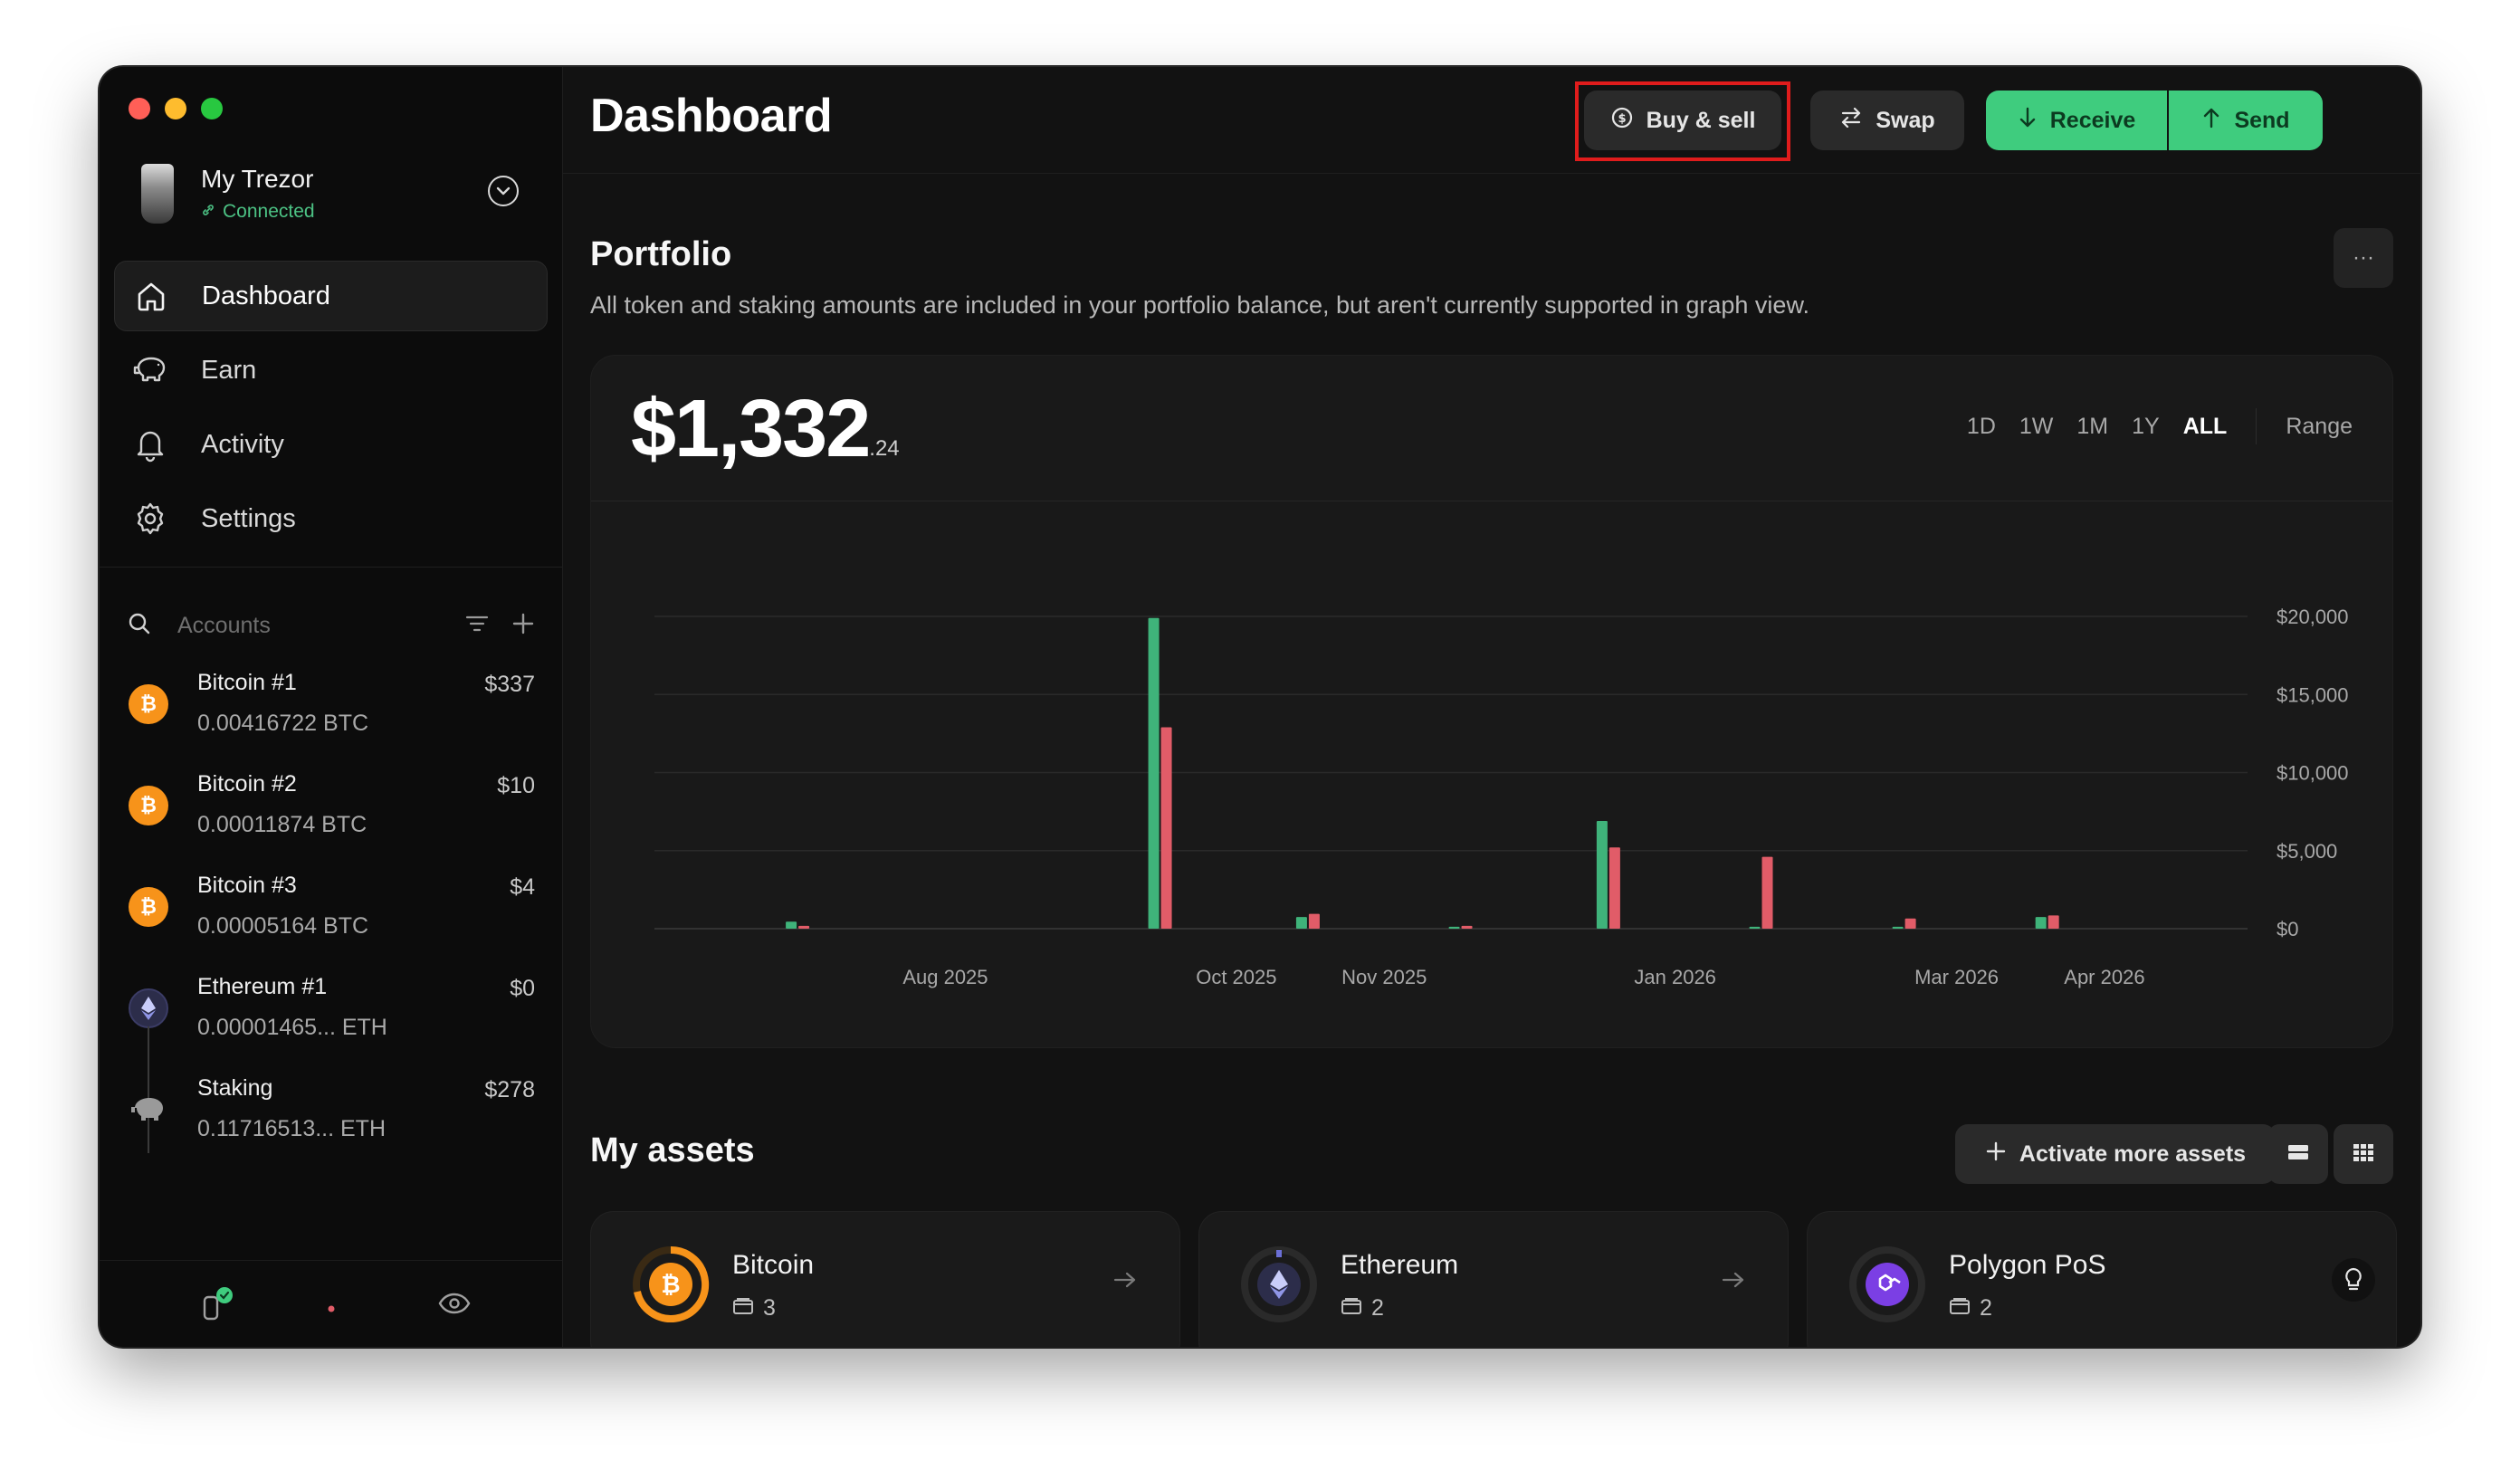 This screenshot has width=2520, height=1479. Describe the element at coordinates (2205, 426) in the screenshot. I see `range-all: ALL` at that location.